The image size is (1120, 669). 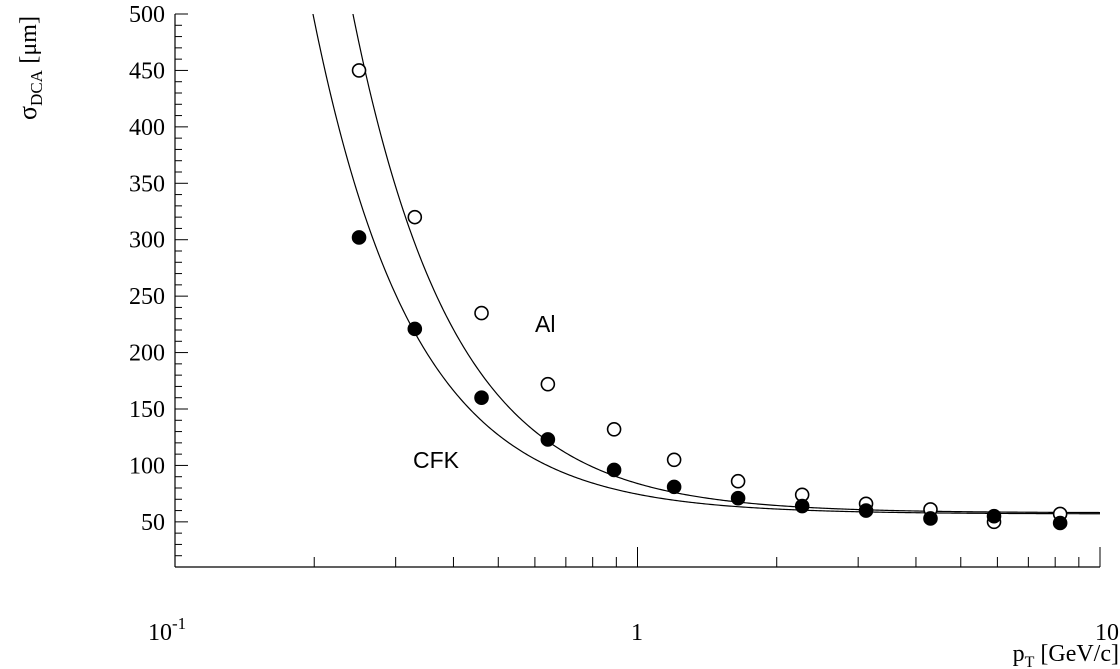 I want to click on y-tick-label: 300, so click(x=147, y=241).